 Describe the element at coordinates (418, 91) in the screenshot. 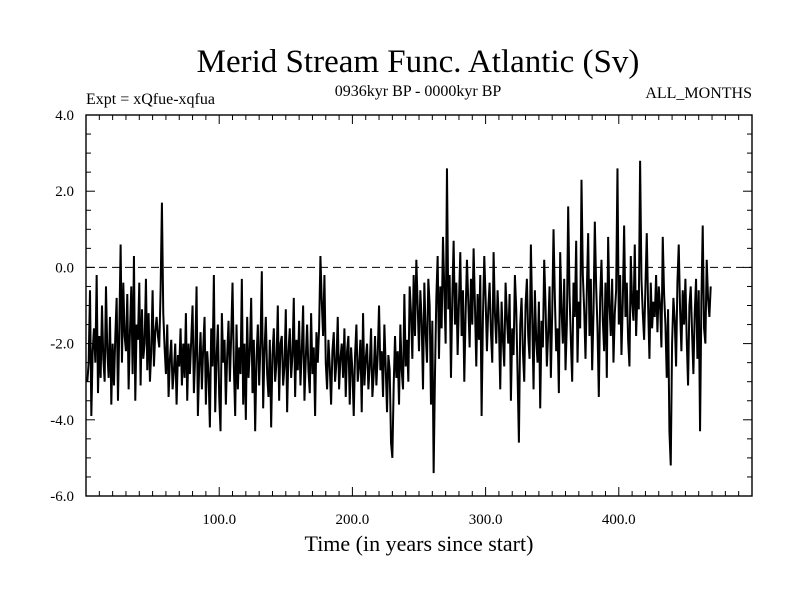

I see `time-range-label: 0936kyr BP - 0000kyr BP` at that location.